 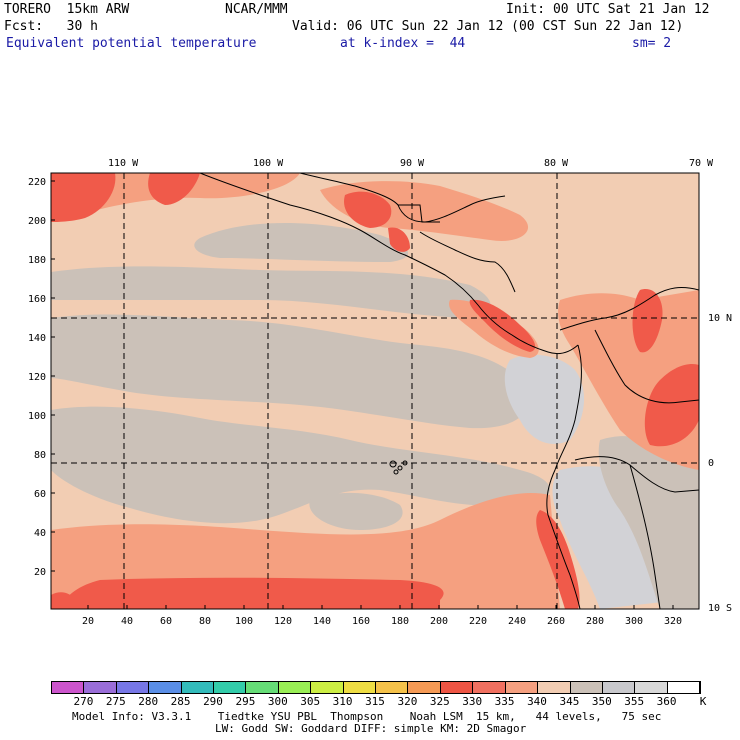 What do you see at coordinates (67, 9) in the screenshot?
I see `model-name: TORERO 15km ARW` at bounding box center [67, 9].